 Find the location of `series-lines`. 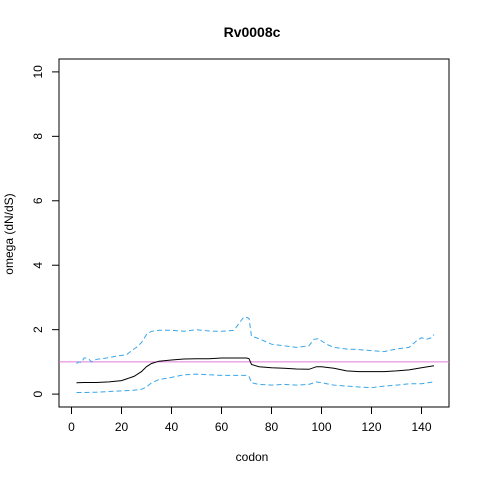

series-lines is located at coordinates (254, 354).